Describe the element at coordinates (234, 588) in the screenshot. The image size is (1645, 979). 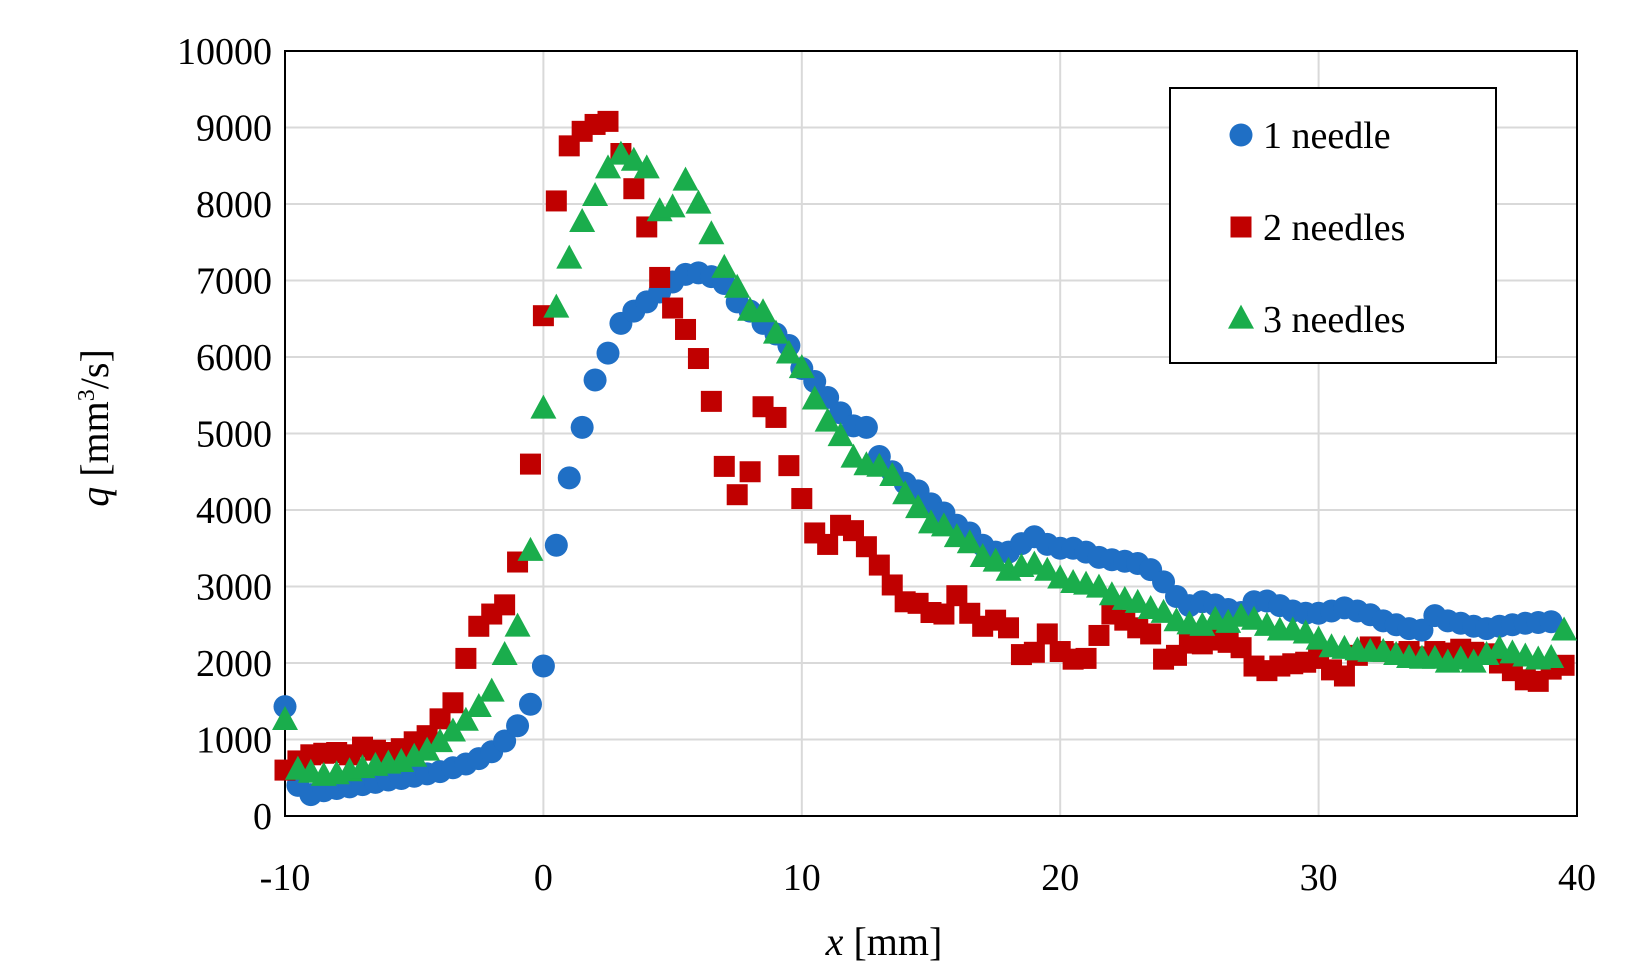
I see `y-tick-label: 3000` at that location.